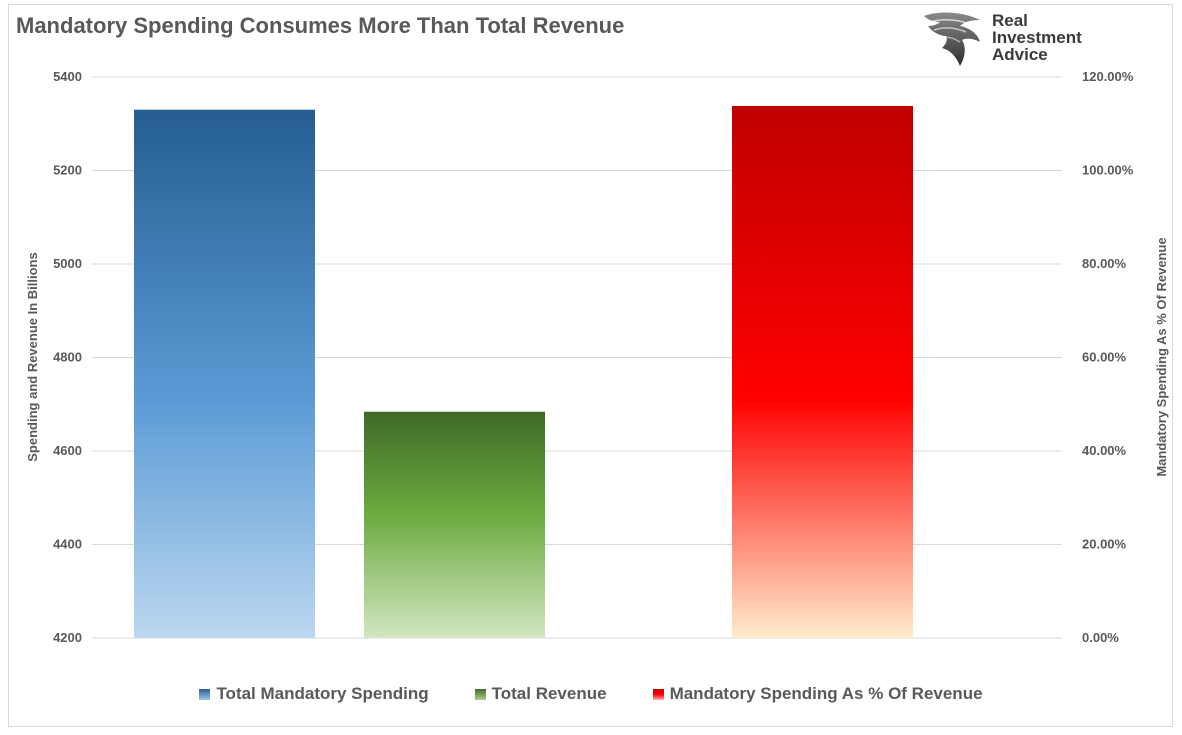 This screenshot has width=1182, height=735. What do you see at coordinates (1161, 356) in the screenshot?
I see `right-axis-label: Mandatory Spending As % Of Revenue` at bounding box center [1161, 356].